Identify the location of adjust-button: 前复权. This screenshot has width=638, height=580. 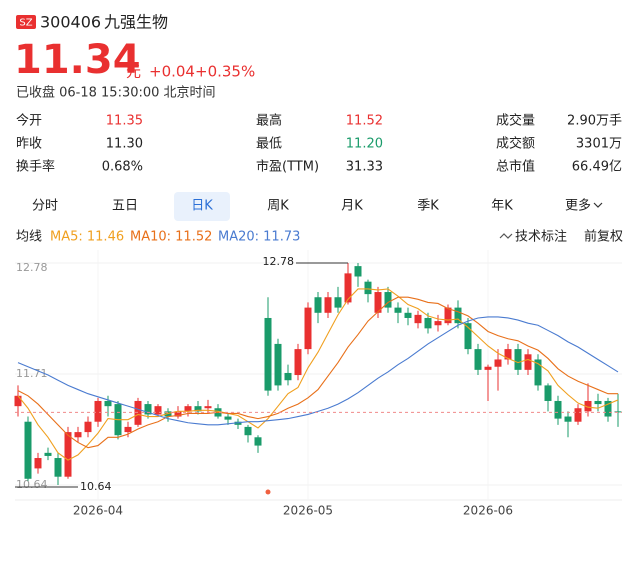
(603, 237).